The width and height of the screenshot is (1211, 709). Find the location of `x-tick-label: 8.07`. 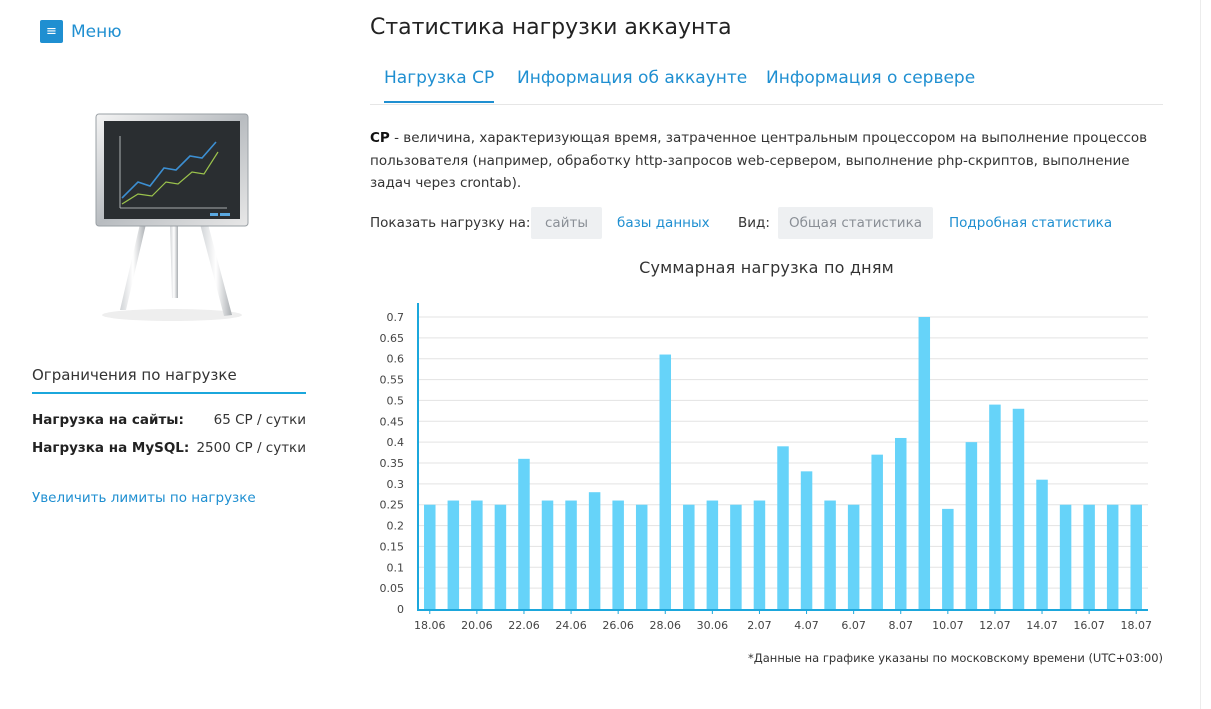

x-tick-label: 8.07 is located at coordinates (900, 625).